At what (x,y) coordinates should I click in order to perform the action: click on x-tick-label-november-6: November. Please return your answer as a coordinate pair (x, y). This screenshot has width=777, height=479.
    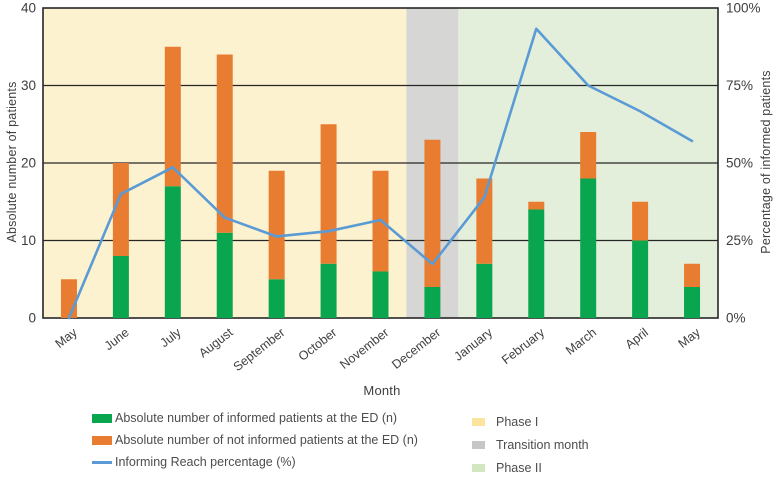
    Looking at the image, I should click on (364, 348).